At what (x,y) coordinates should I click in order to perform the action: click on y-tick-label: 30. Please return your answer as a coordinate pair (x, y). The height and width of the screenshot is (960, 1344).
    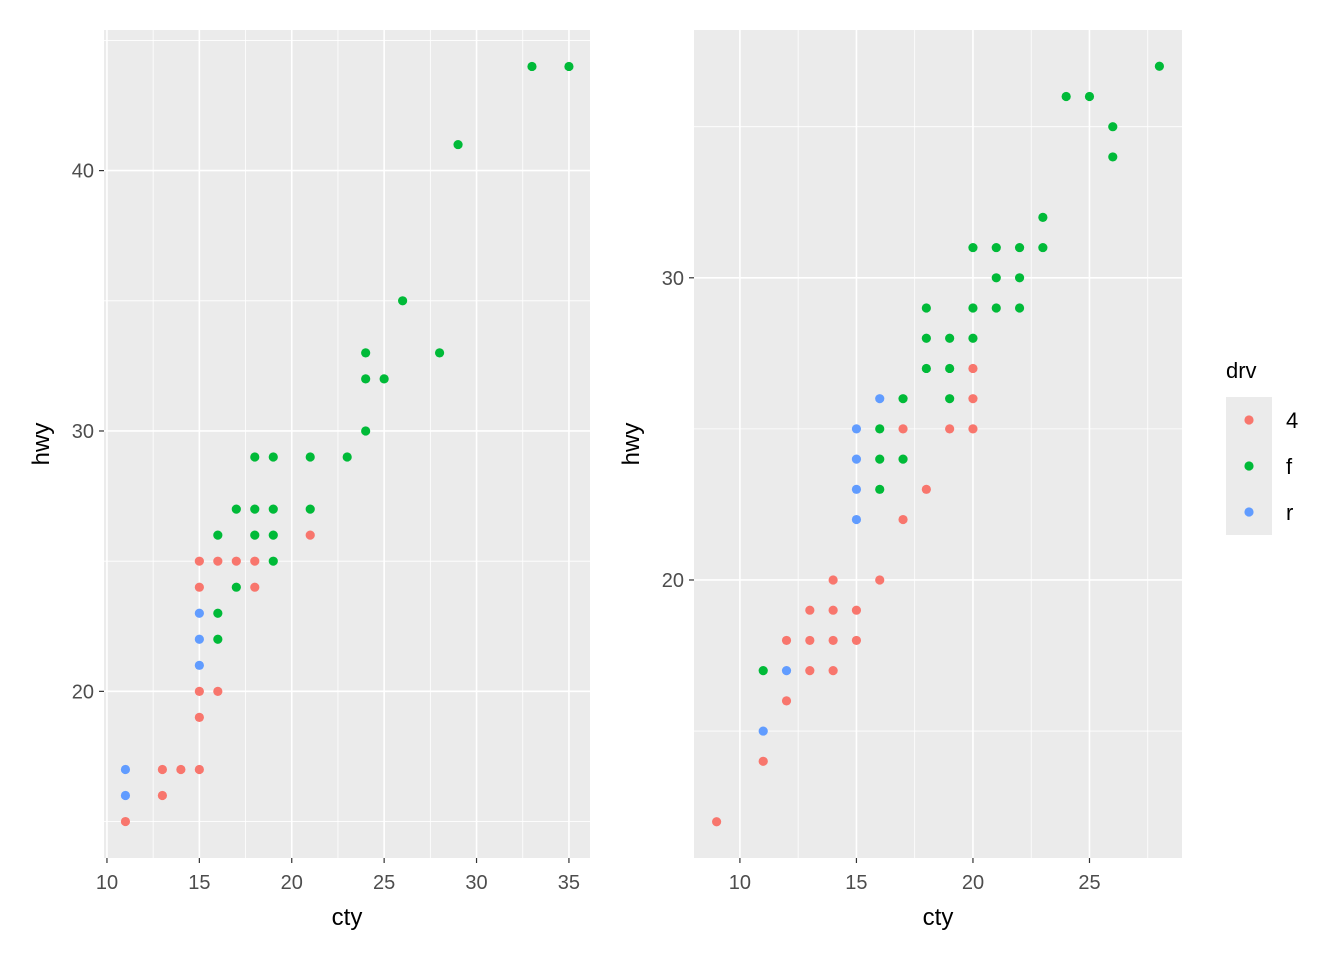
    Looking at the image, I should click on (673, 279).